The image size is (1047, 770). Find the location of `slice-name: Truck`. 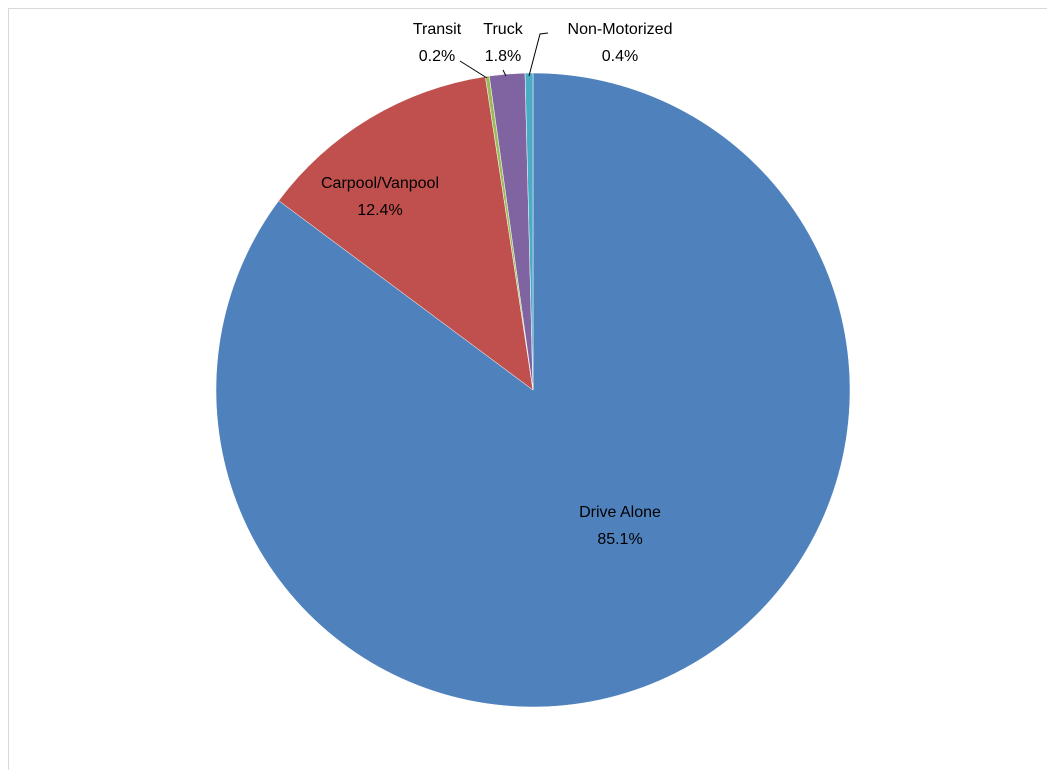

slice-name: Truck is located at coordinates (503, 29).